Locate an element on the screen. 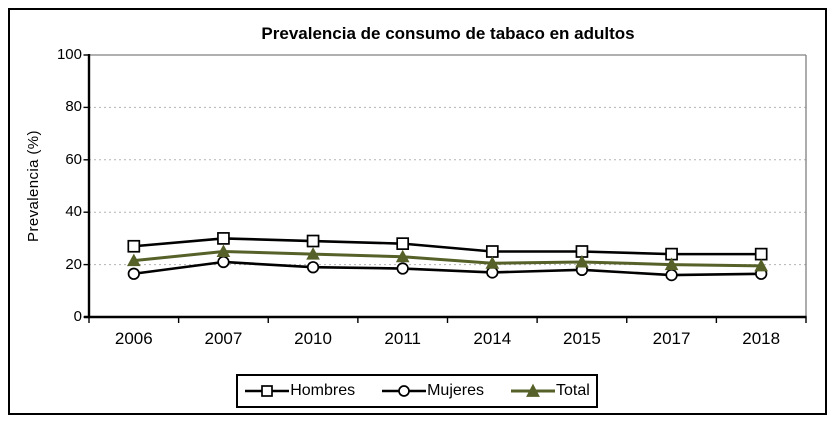  series-line-total is located at coordinates (447, 259).